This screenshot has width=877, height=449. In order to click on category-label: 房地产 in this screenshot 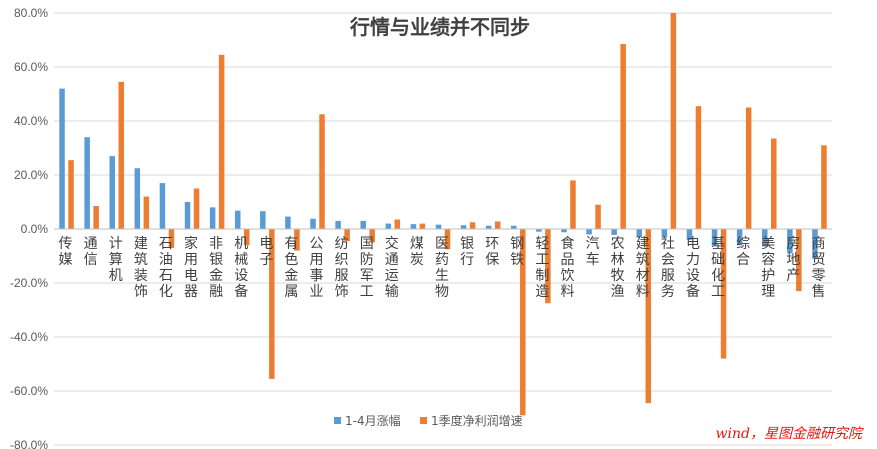, I will do `click(793, 260)`.